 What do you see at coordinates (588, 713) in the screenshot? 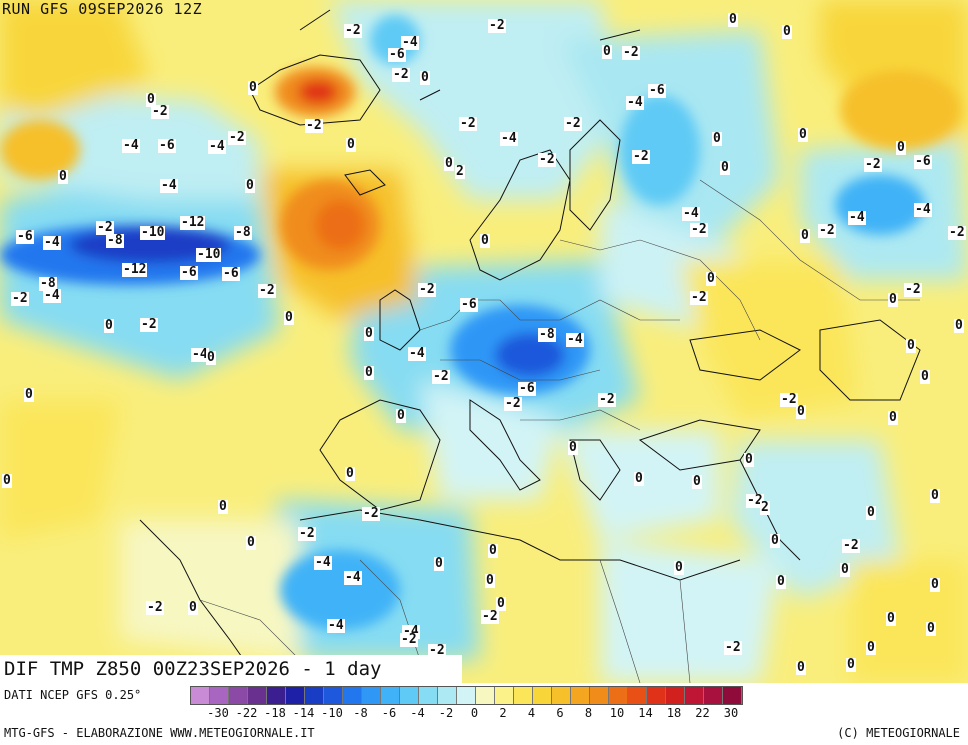
I see `colorbar-tick-label: 8` at bounding box center [588, 713].